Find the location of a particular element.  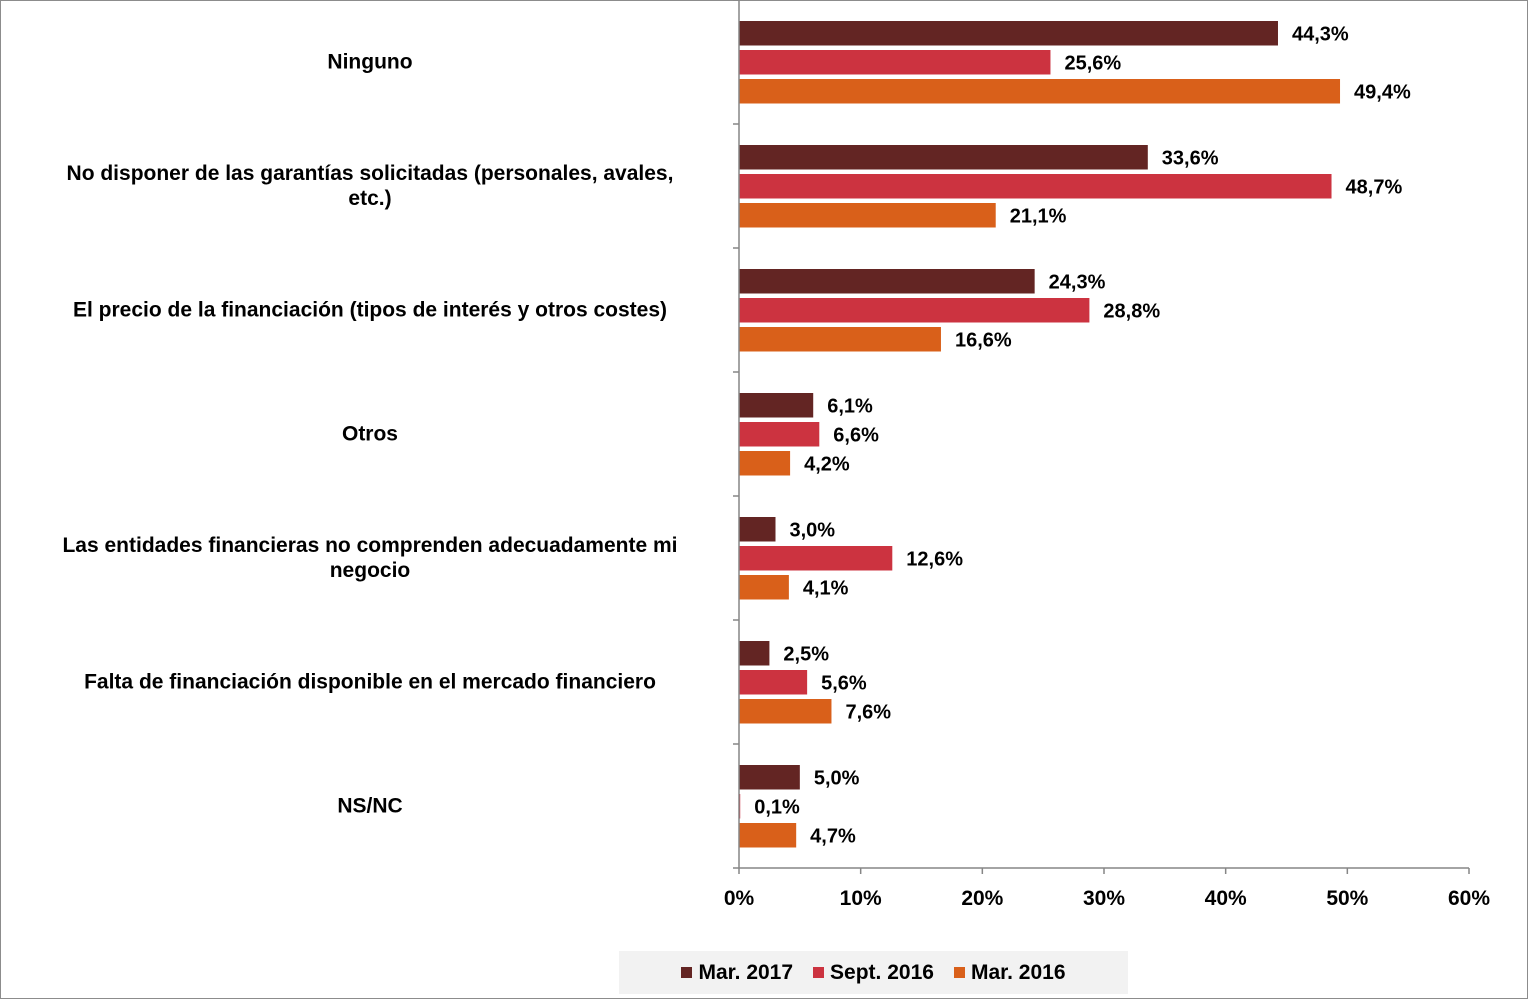

category-label: Otros is located at coordinates (370, 434).